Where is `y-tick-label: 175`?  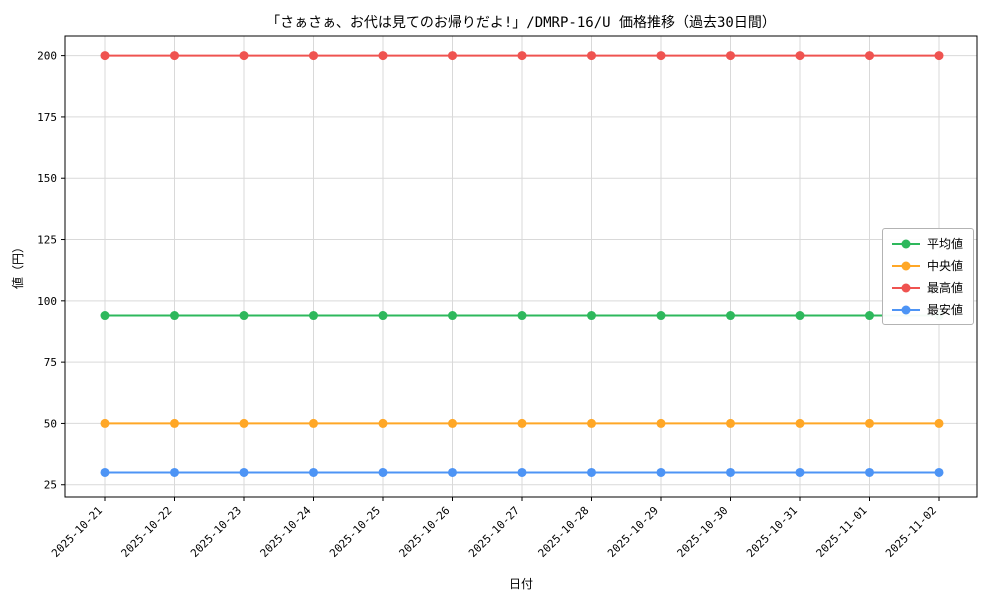 y-tick-label: 175 is located at coordinates (47, 117).